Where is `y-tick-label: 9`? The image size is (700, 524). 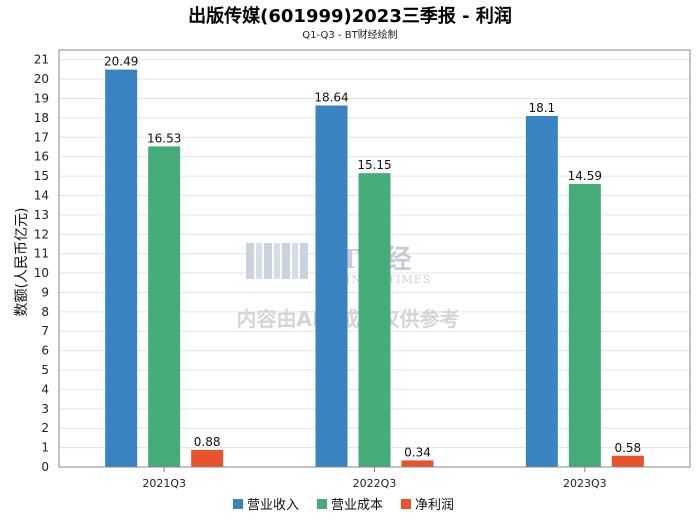
y-tick-label: 9 is located at coordinates (45, 292).